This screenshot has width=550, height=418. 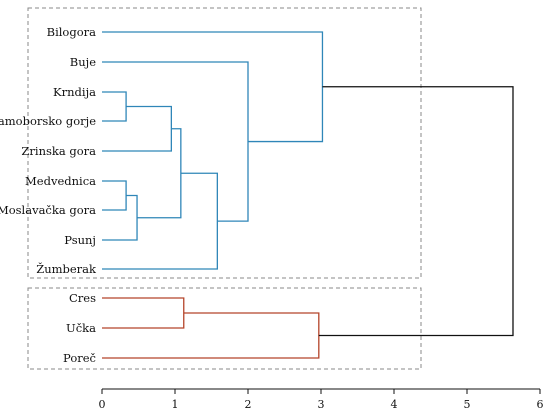 What do you see at coordinates (248, 404) in the screenshot?
I see `x-tick-label-2: 2` at bounding box center [248, 404].